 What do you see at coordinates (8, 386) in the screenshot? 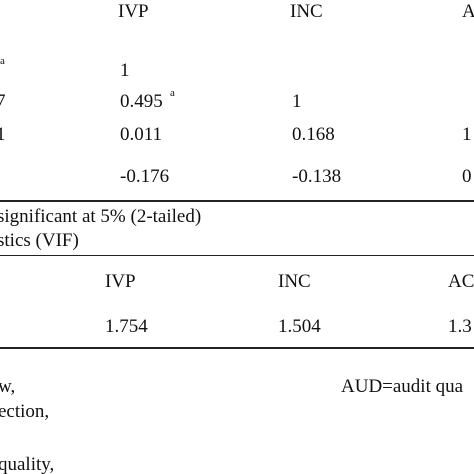
I see `note: w,` at bounding box center [8, 386].